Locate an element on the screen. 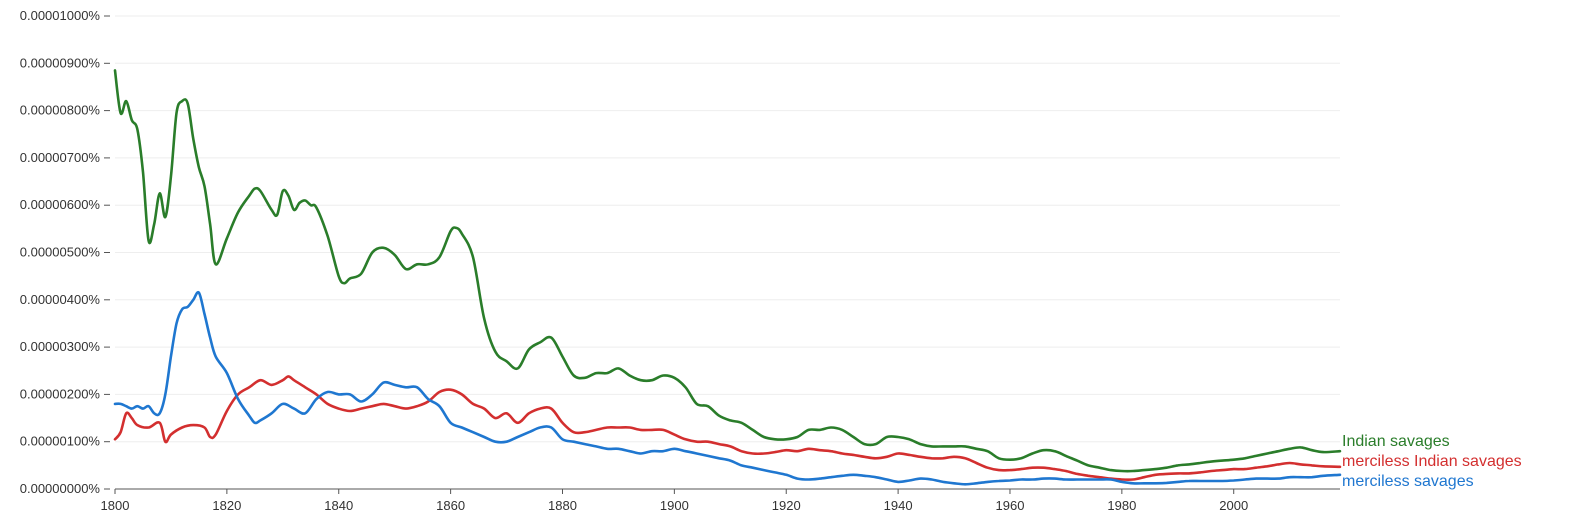 Image resolution: width=1589 pixels, height=527 pixels. y-tick-label: 0.00000500% is located at coordinates (60, 252).